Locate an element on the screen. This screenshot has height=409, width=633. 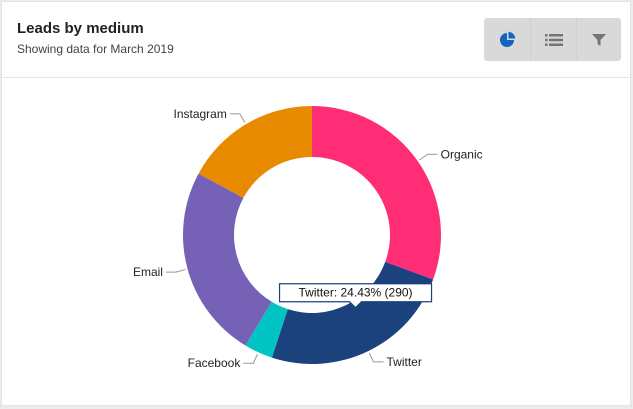
filter-button is located at coordinates (598, 39).